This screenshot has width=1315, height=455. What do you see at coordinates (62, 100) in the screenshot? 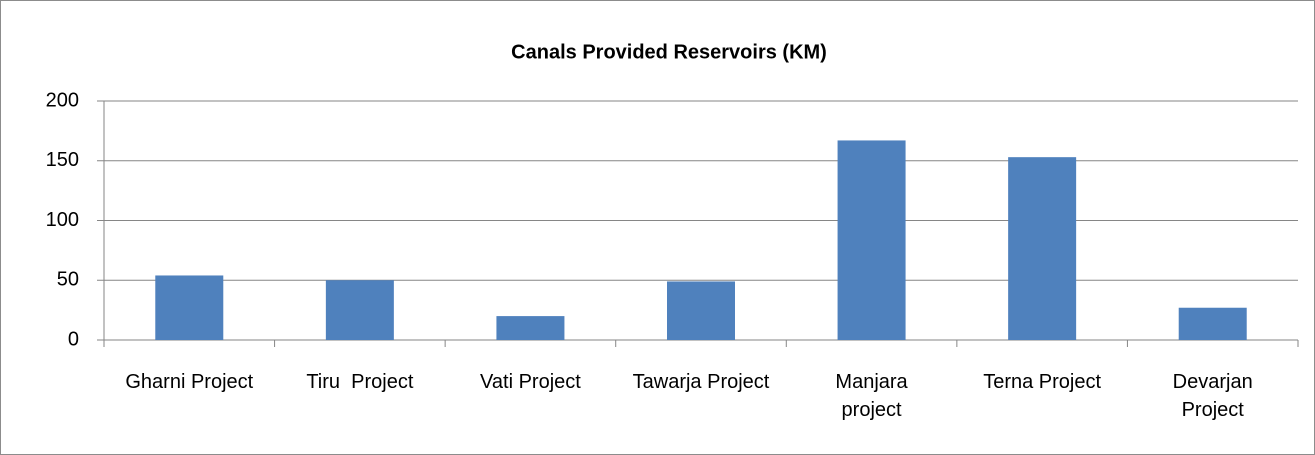
I see `y-tick-label: 200` at bounding box center [62, 100].